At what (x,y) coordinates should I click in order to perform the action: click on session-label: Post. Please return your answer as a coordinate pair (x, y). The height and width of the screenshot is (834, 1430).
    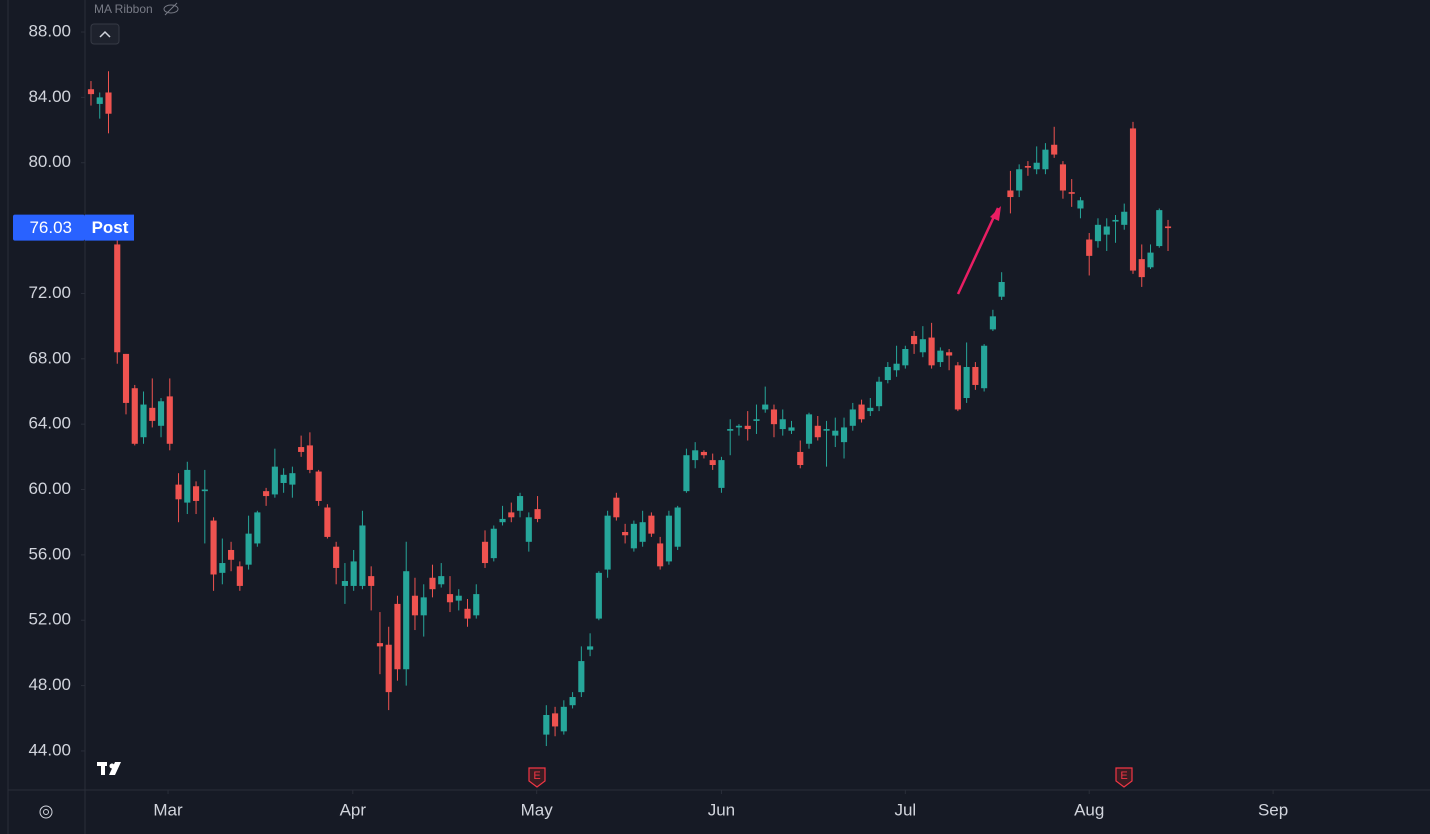
    Looking at the image, I should click on (110, 227).